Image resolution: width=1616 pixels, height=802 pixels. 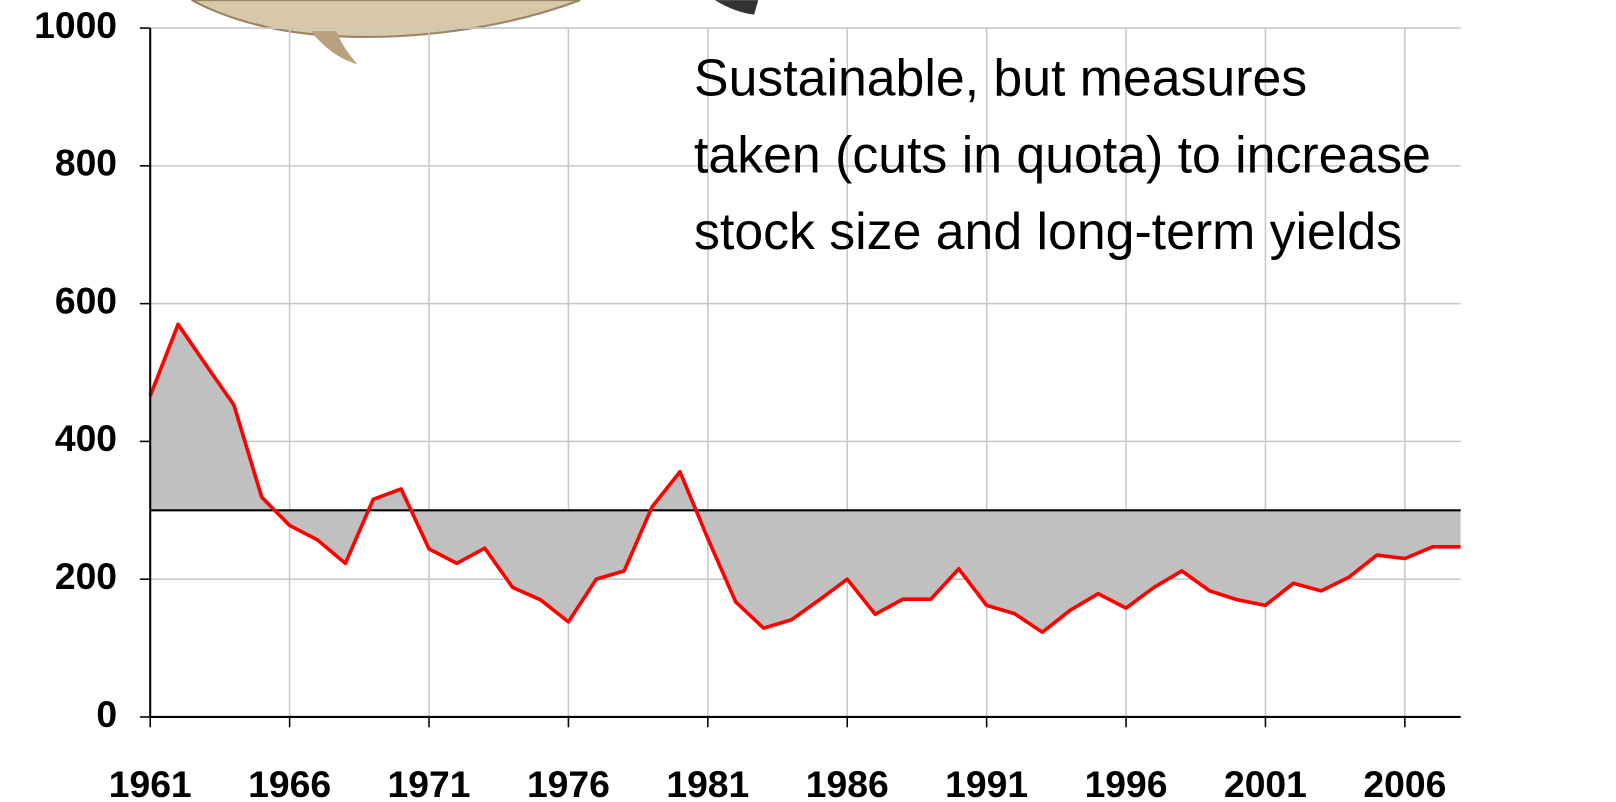 I want to click on y-tick-label: 600, so click(x=86, y=300).